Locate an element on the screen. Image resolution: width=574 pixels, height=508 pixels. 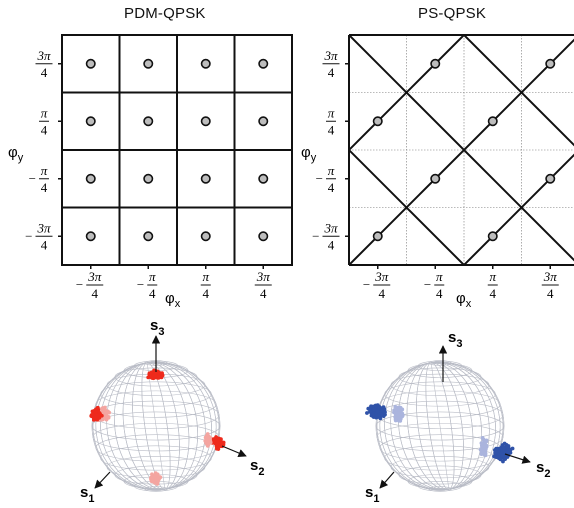
cluster-left-light is located at coordinates (398, 413).